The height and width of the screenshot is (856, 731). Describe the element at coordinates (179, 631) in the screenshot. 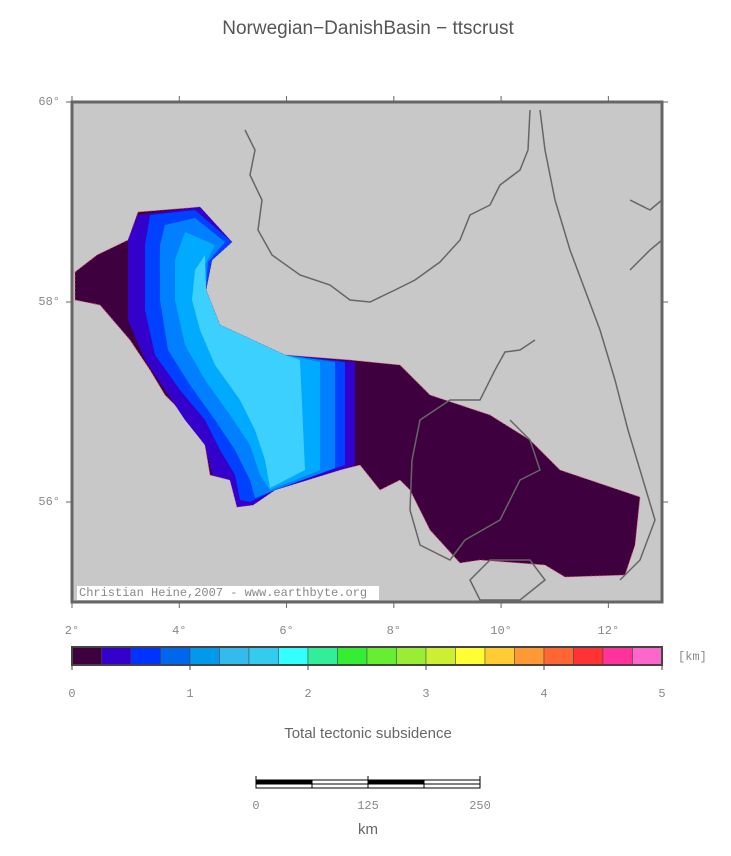

I see `lon-label: 4°` at that location.